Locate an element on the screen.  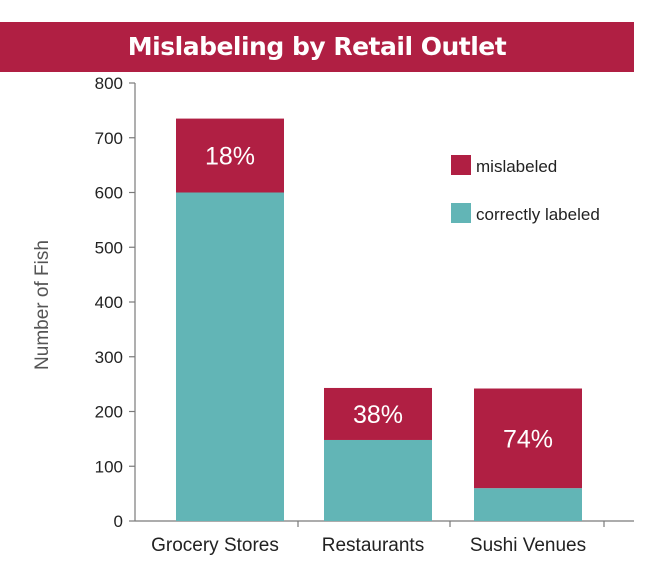
bar-mislabeled-sushi-venues is located at coordinates (528, 438).